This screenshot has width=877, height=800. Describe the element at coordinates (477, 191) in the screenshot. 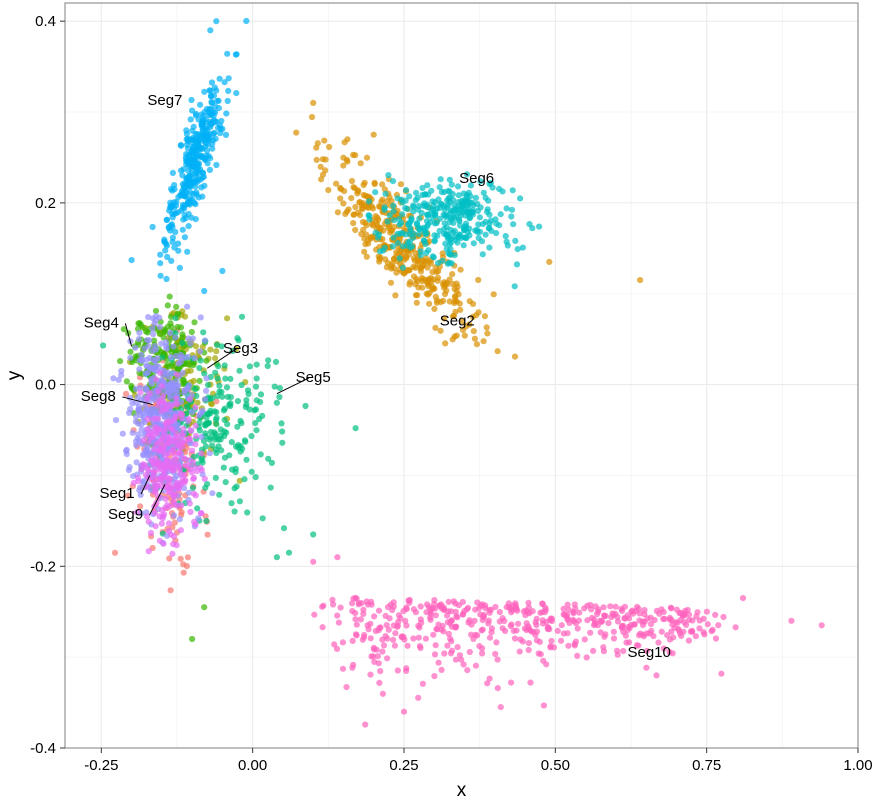

I see `outliers-seg2` at that location.